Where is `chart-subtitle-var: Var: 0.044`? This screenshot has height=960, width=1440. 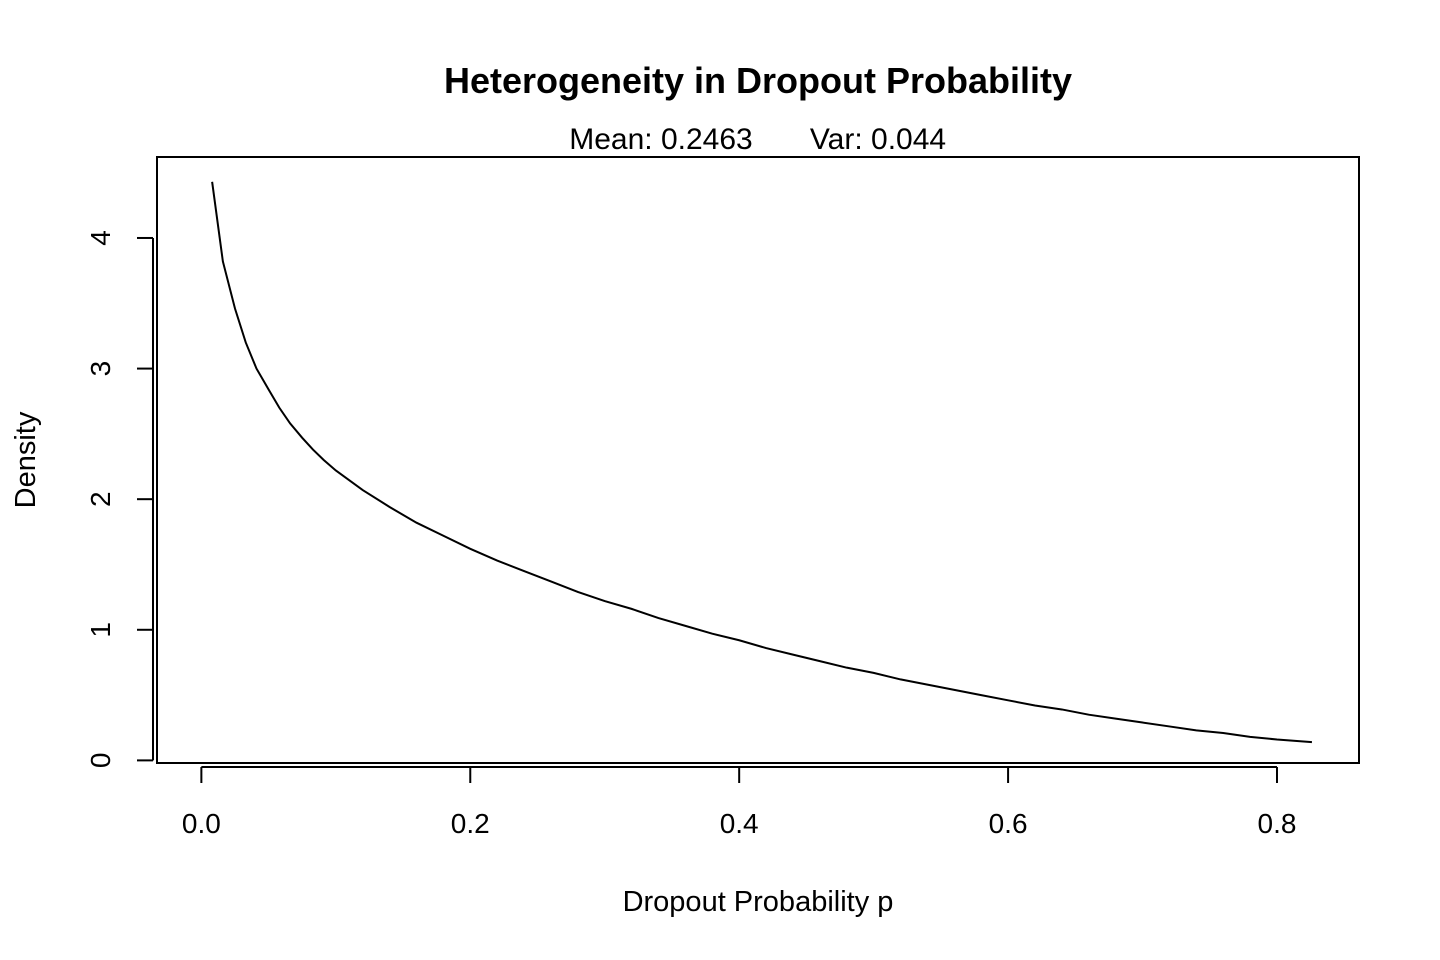
chart-subtitle-var: Var: 0.044 is located at coordinates (878, 139).